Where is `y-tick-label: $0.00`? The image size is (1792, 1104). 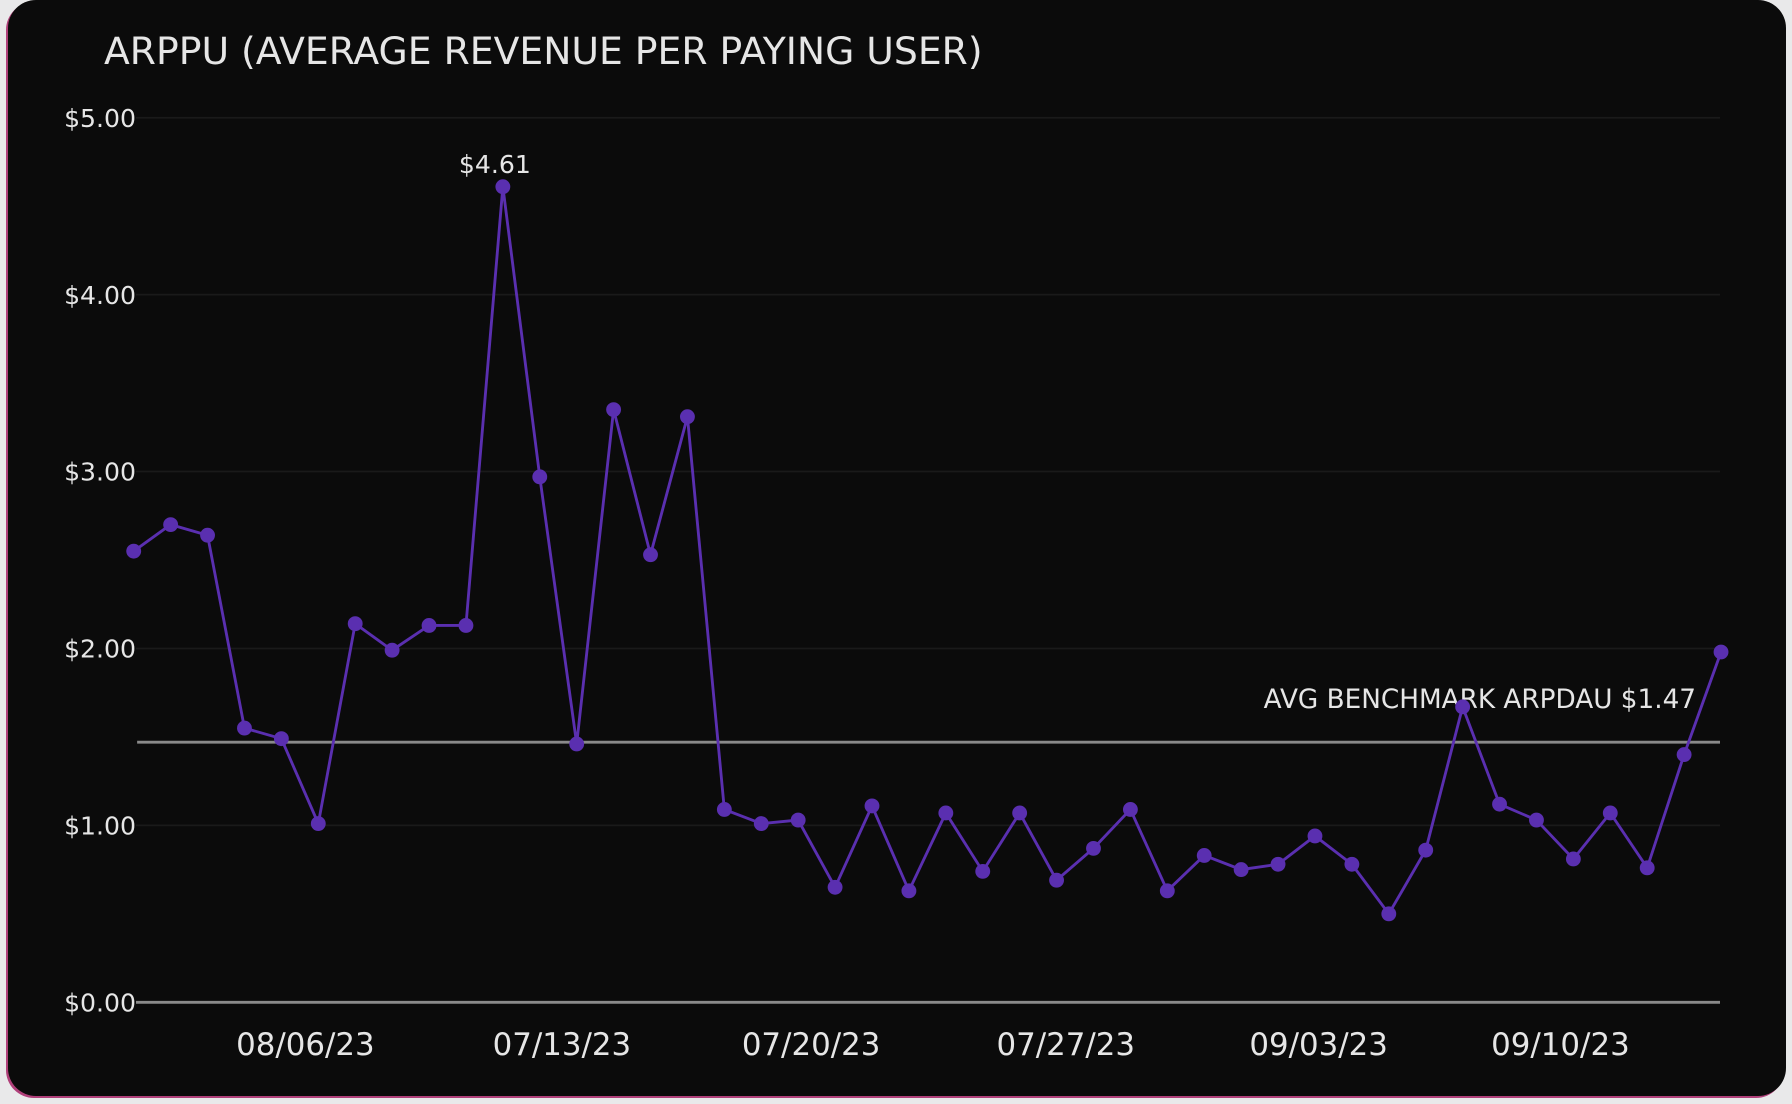 y-tick-label: $0.00 is located at coordinates (100, 1002).